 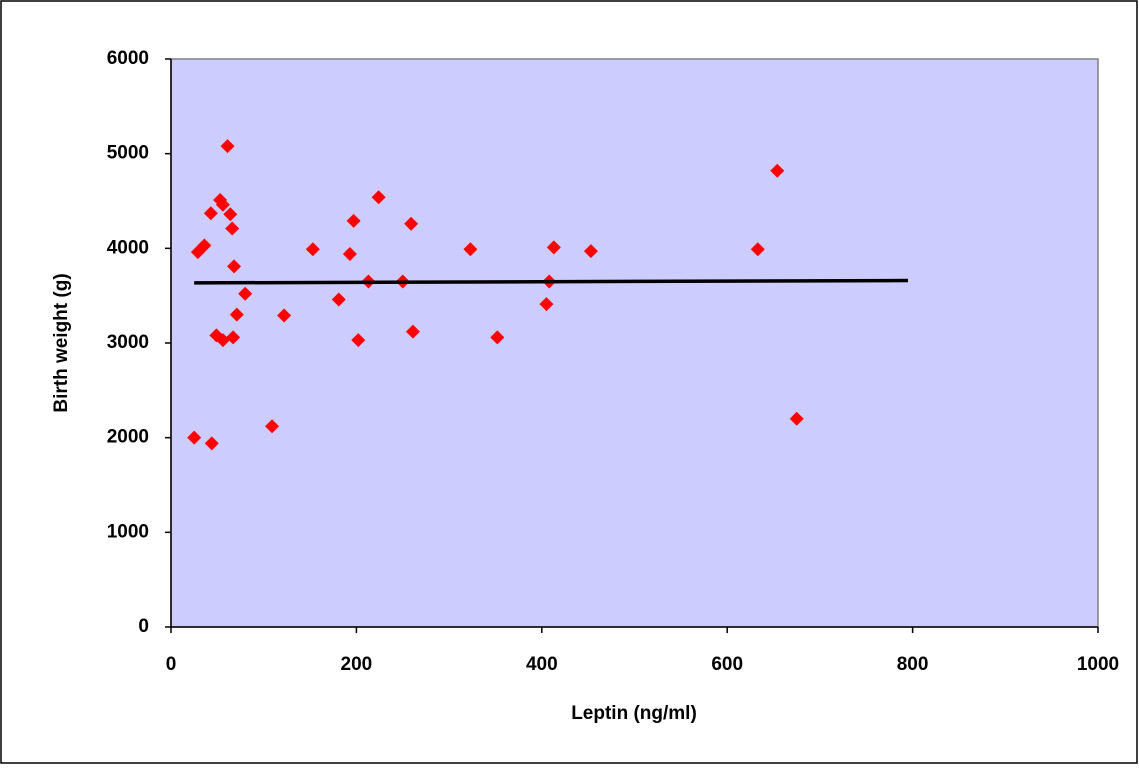 I want to click on x-tick-label: 800, so click(x=913, y=664).